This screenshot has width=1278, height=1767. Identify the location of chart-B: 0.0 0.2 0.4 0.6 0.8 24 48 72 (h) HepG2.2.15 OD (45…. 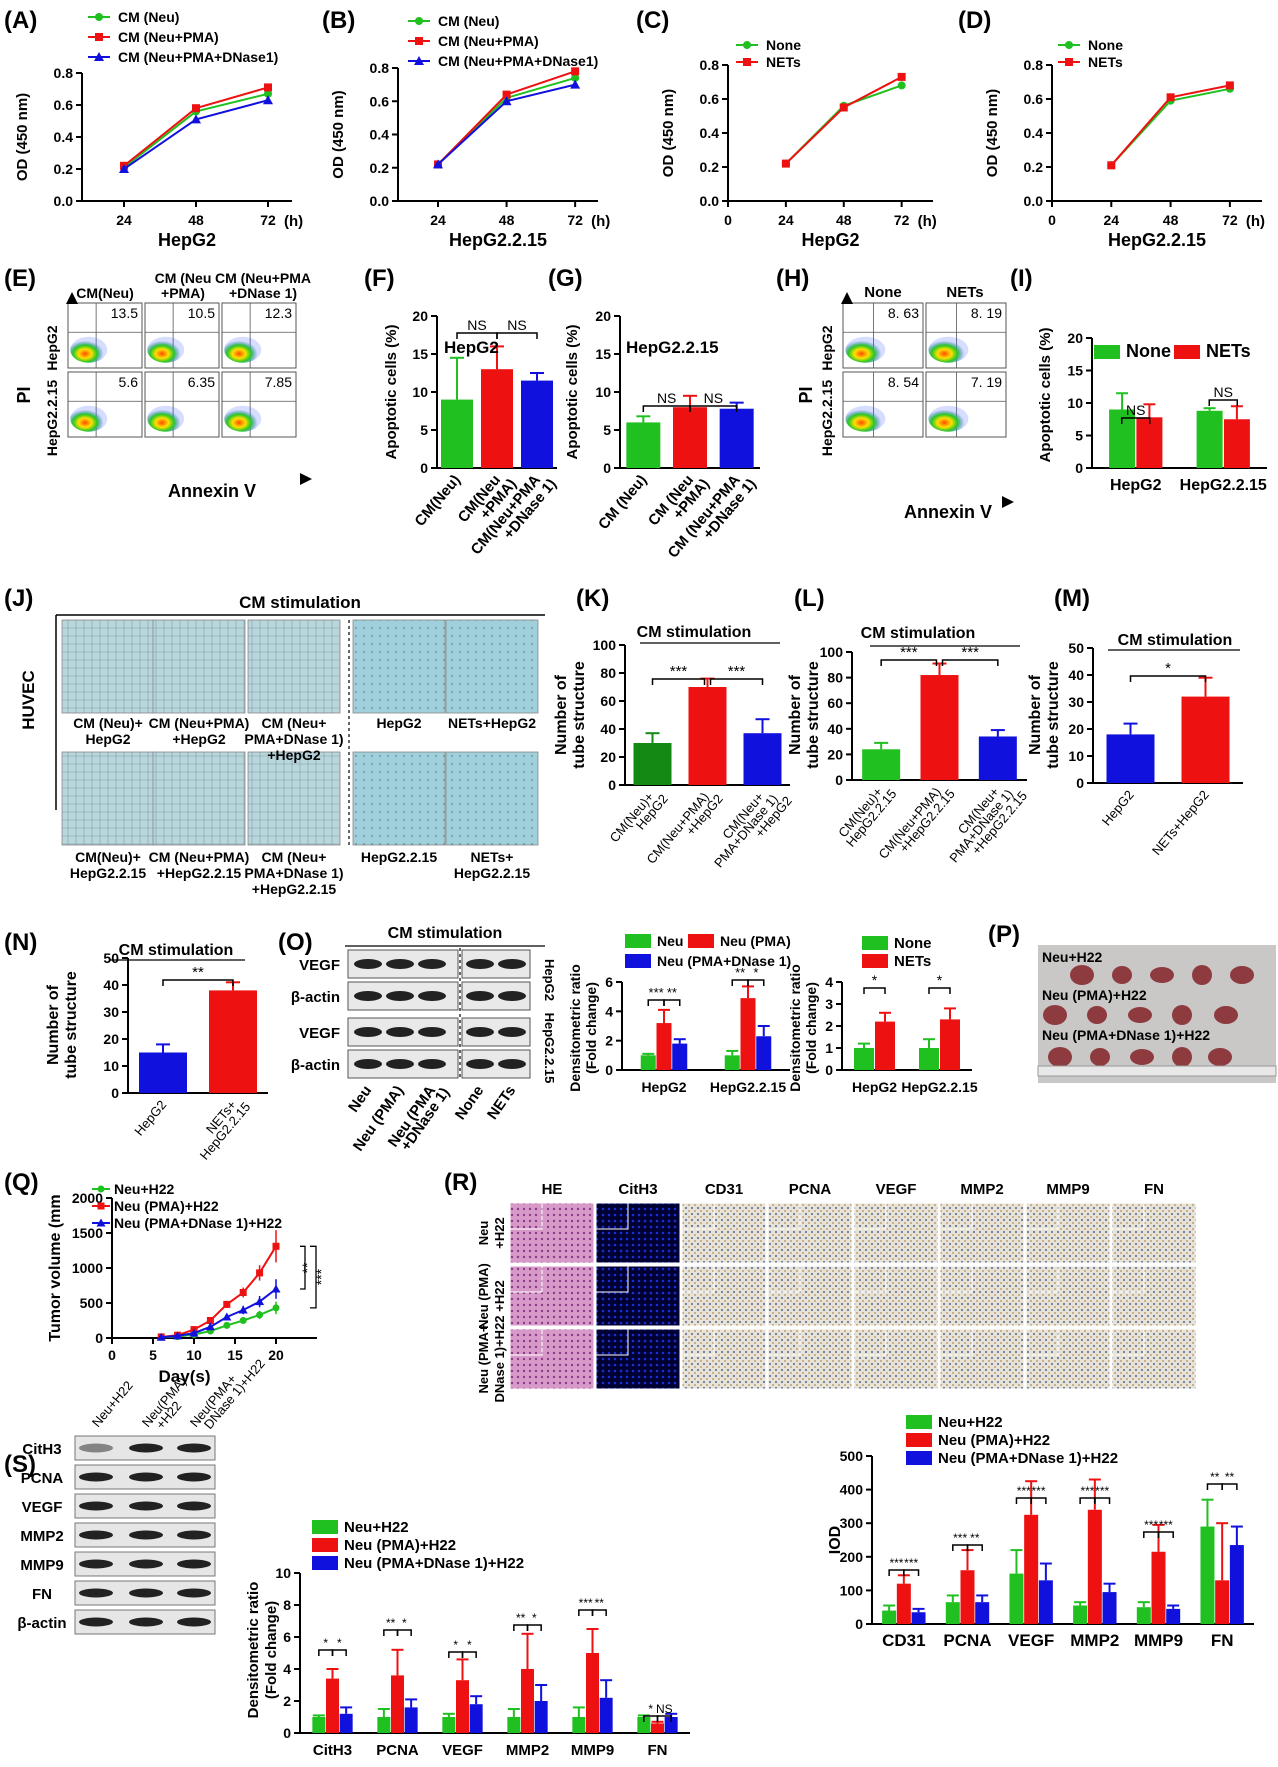
(470, 131).